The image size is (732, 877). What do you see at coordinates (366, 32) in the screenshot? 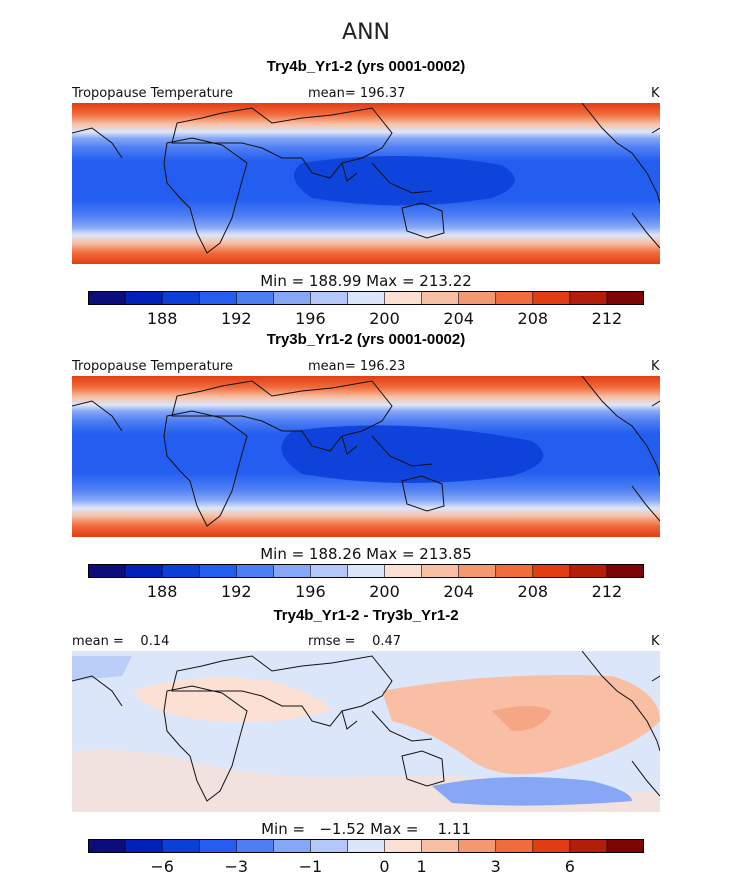
I see `super-title: ANN` at bounding box center [366, 32].